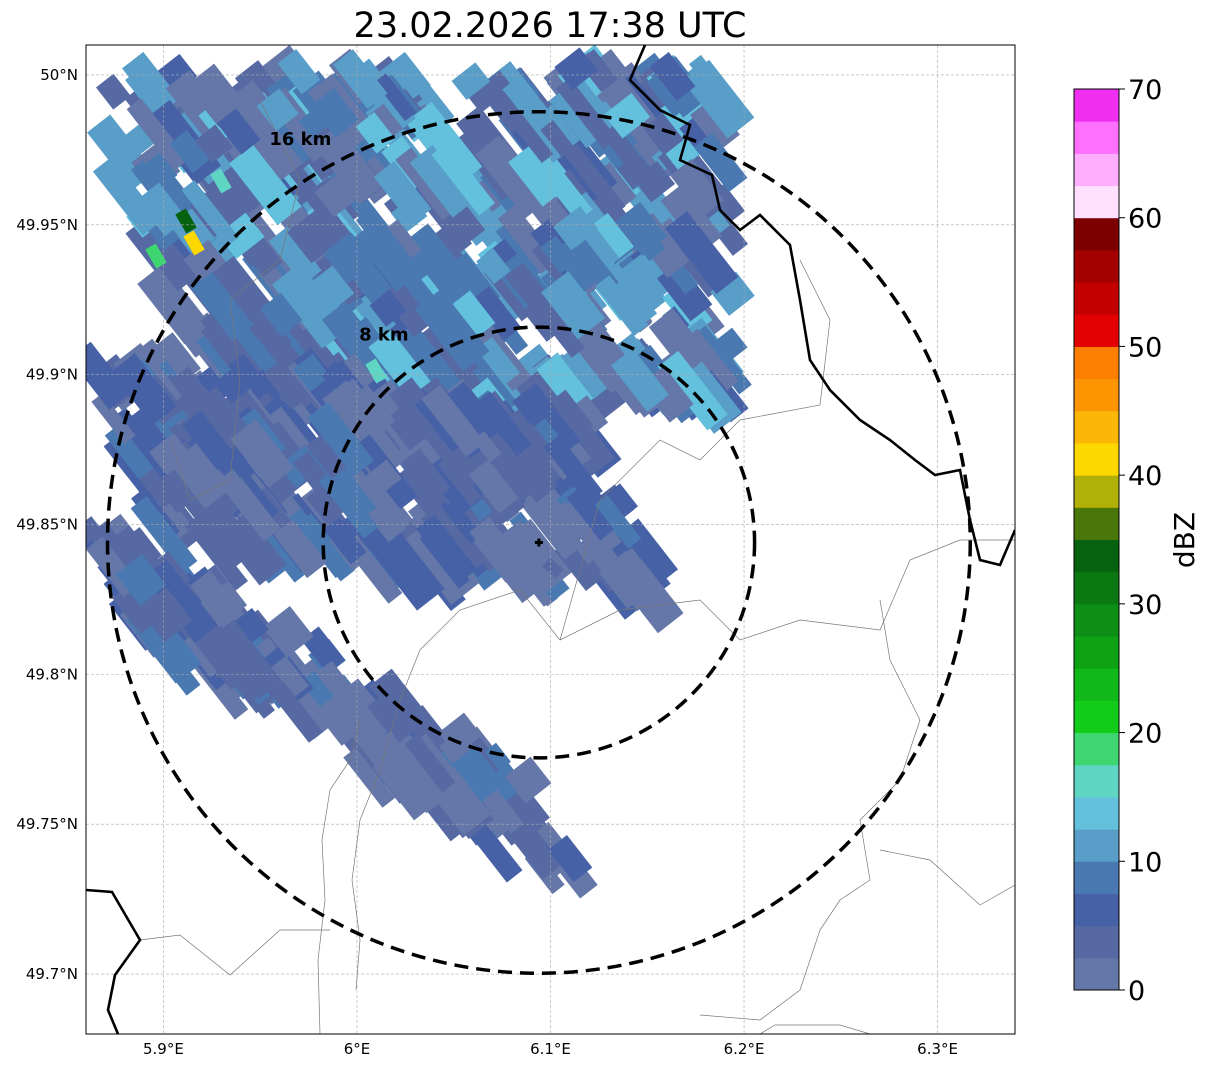  I want to click on y-tick-label: 49.95°N, so click(47, 225).